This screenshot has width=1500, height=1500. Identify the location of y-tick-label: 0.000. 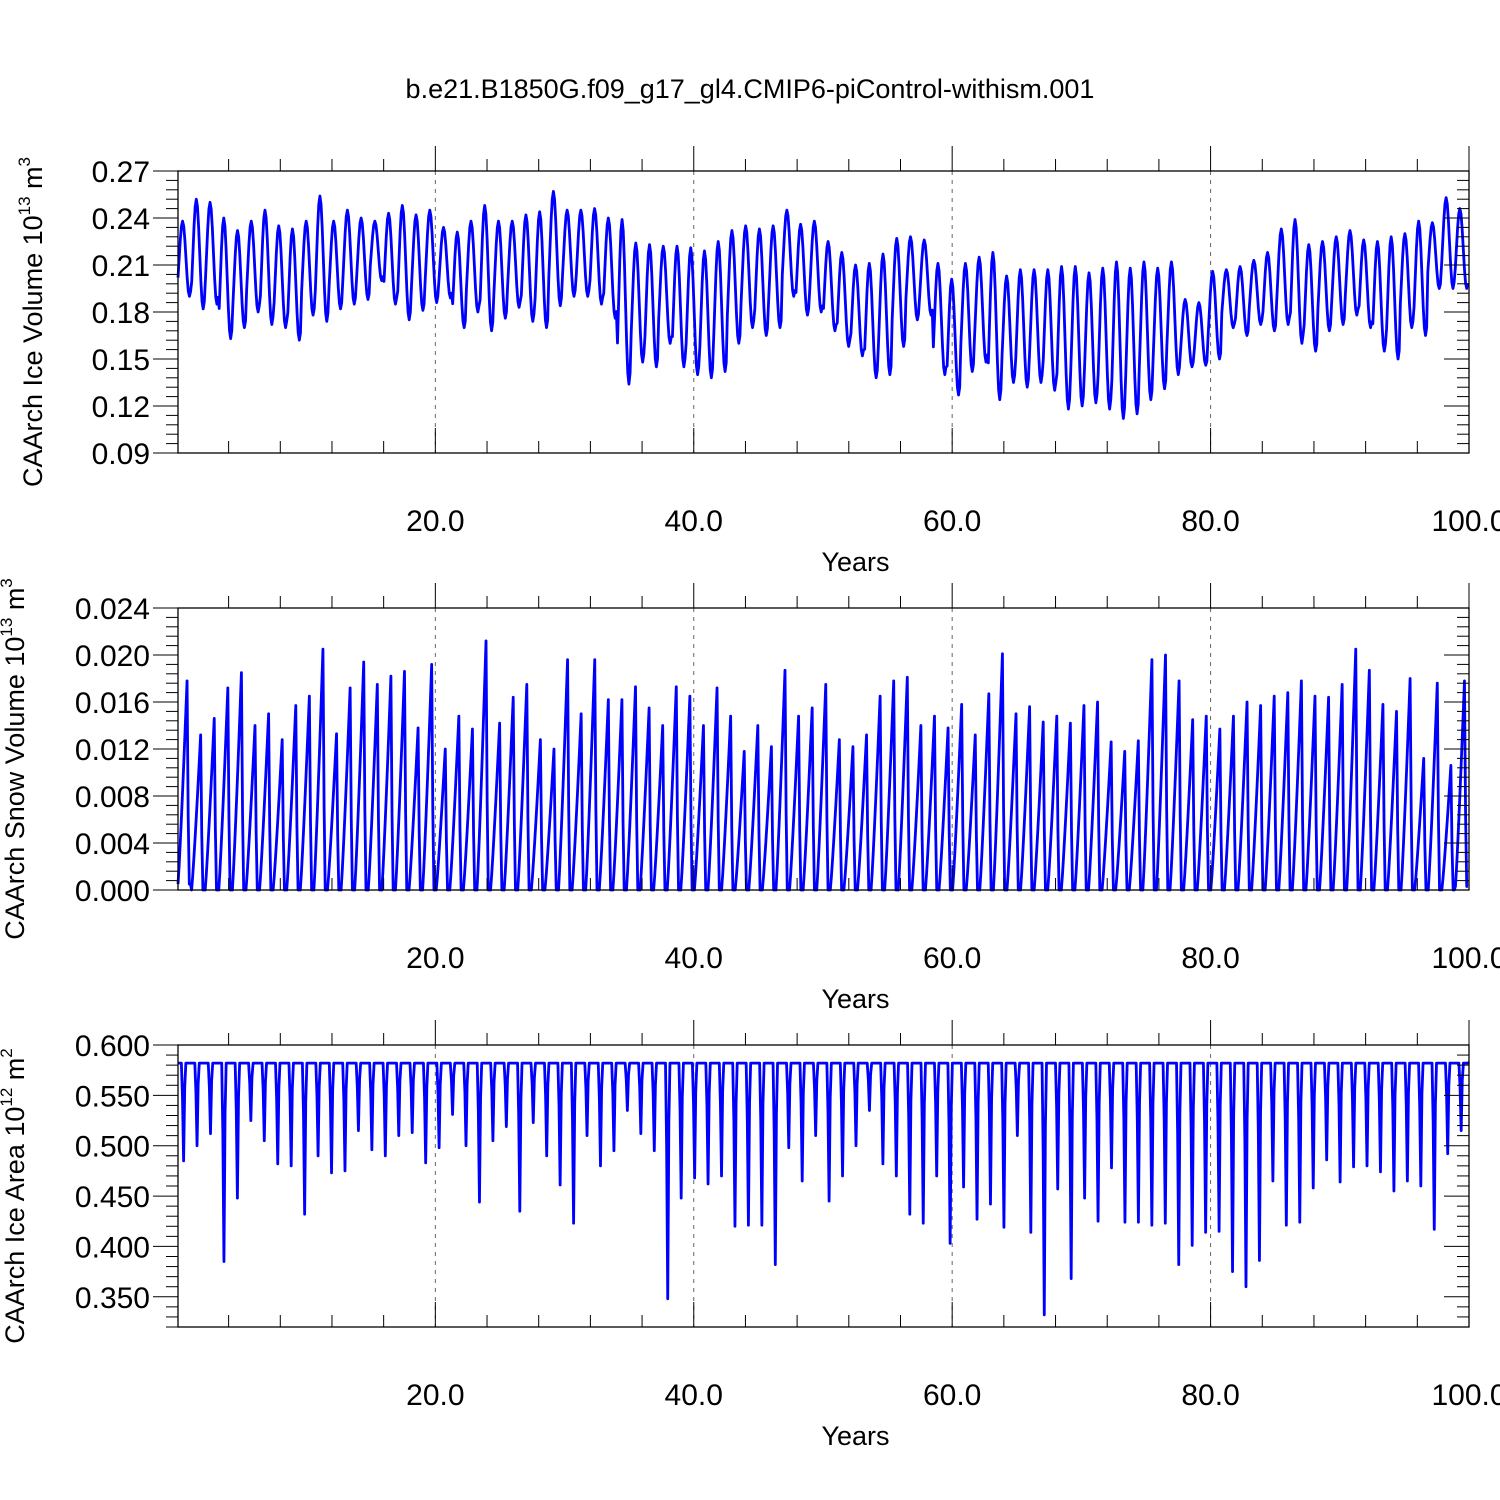
(112, 891).